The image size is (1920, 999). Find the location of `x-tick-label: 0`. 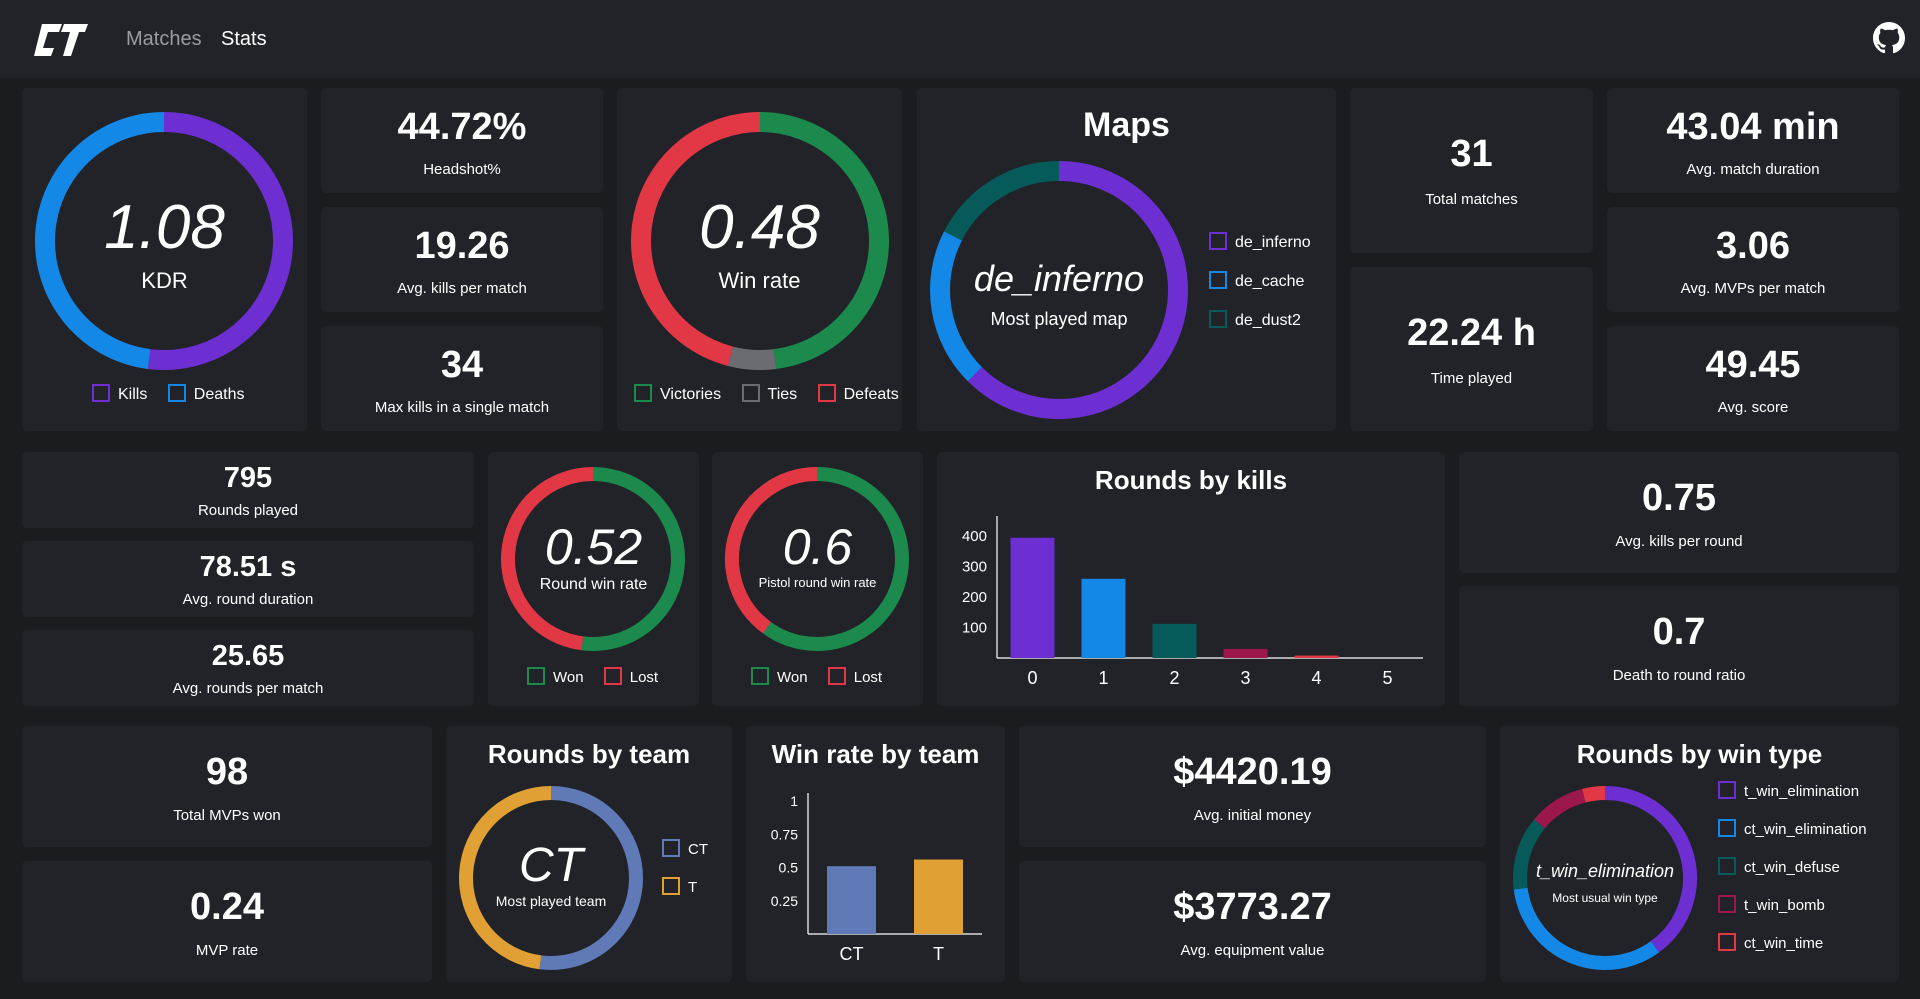

x-tick-label: 0 is located at coordinates (1032, 678).